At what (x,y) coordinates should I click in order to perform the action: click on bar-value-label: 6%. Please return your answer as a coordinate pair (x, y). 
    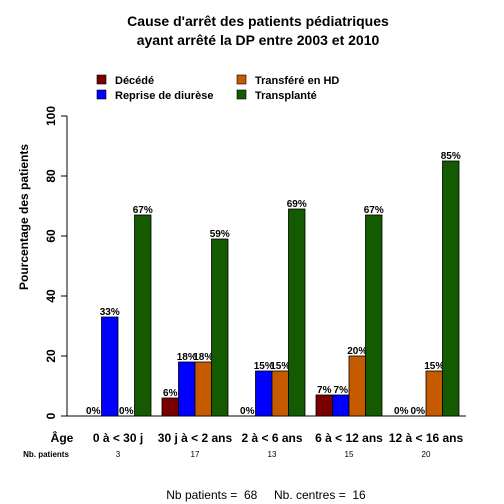
    Looking at the image, I should click on (170, 393).